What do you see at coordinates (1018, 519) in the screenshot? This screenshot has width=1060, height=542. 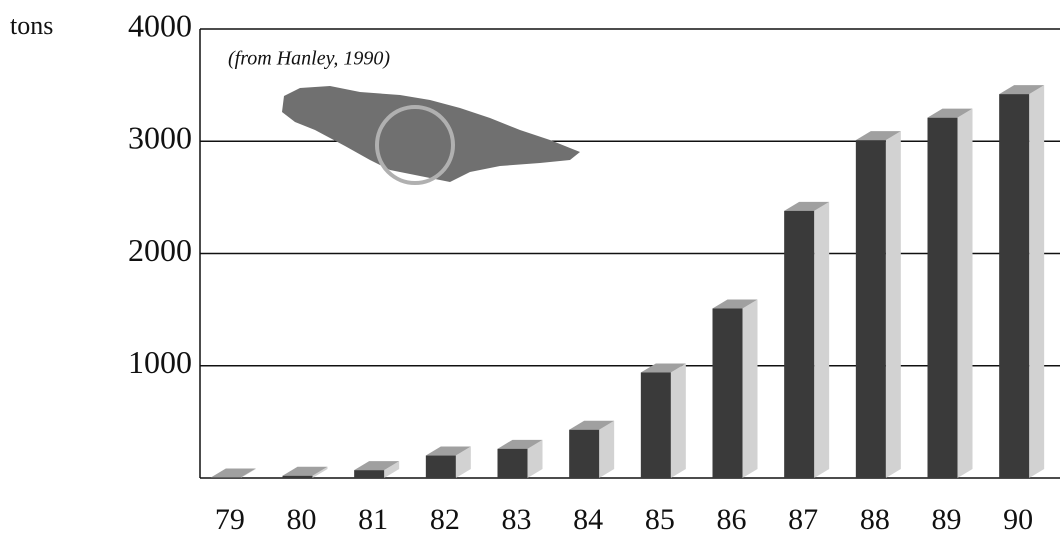 I see `x-tick-label: 90` at bounding box center [1018, 519].